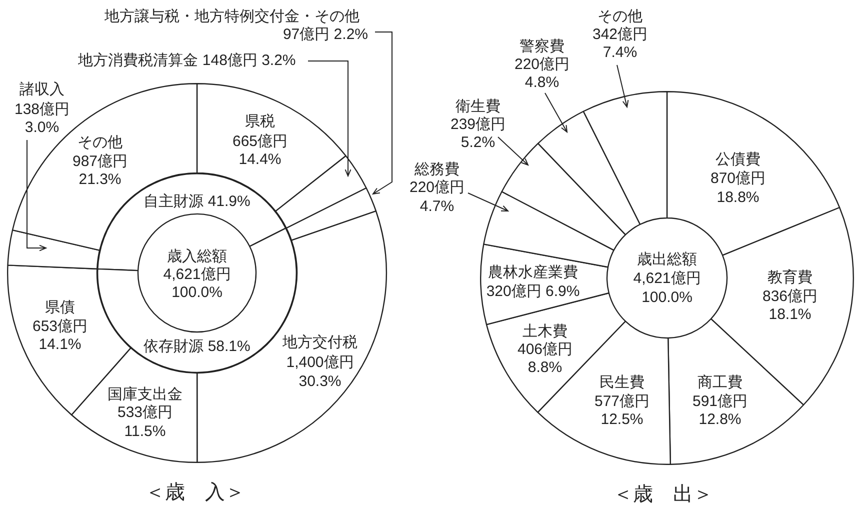 The image size is (855, 507). Describe the element at coordinates (145, 395) in the screenshot. I see `slice-label: 国庫支出金` at that location.